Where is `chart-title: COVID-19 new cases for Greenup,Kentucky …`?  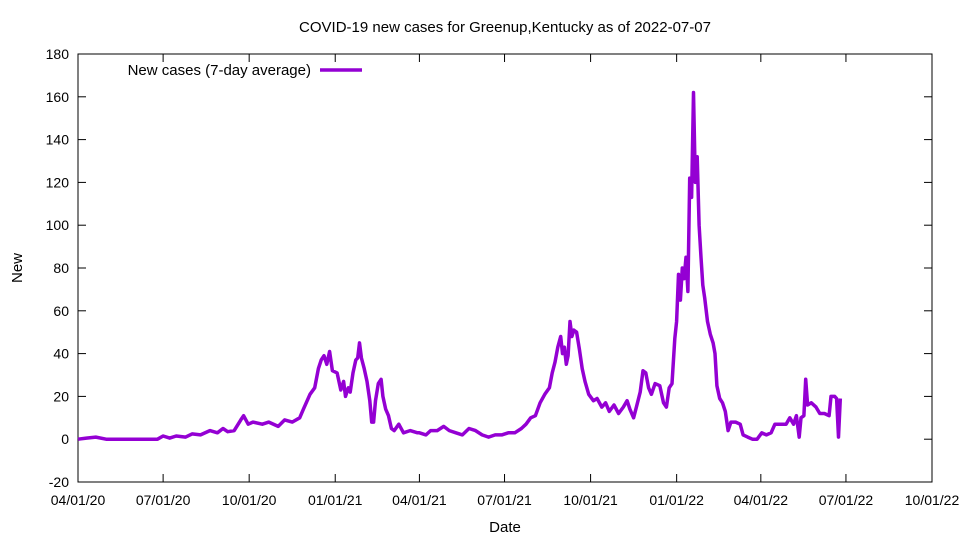
chart-title: COVID-19 new cases for Greenup,Kentucky … is located at coordinates (505, 27).